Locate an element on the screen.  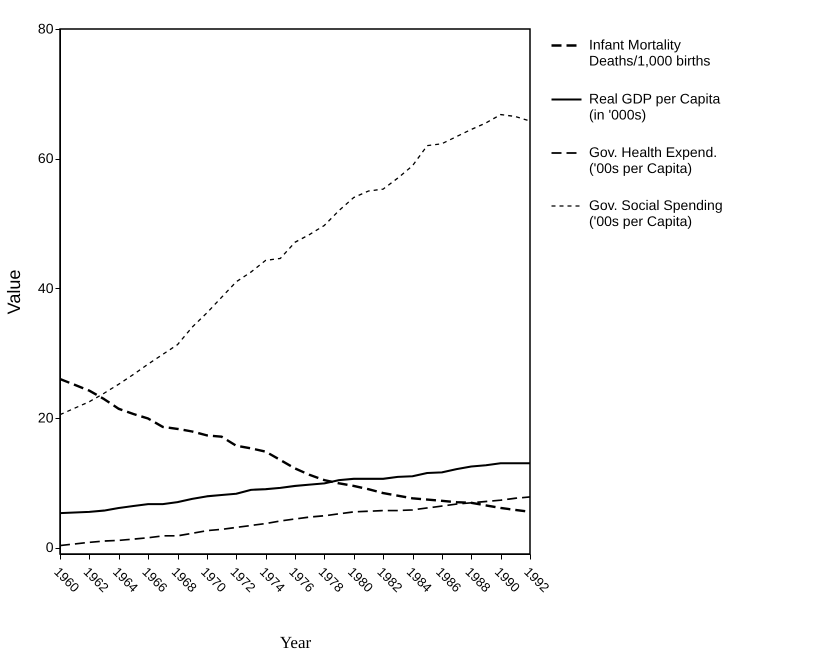
legend-label: Gov. Health Expend. ('00s per Capita) is located at coordinates (653, 160).